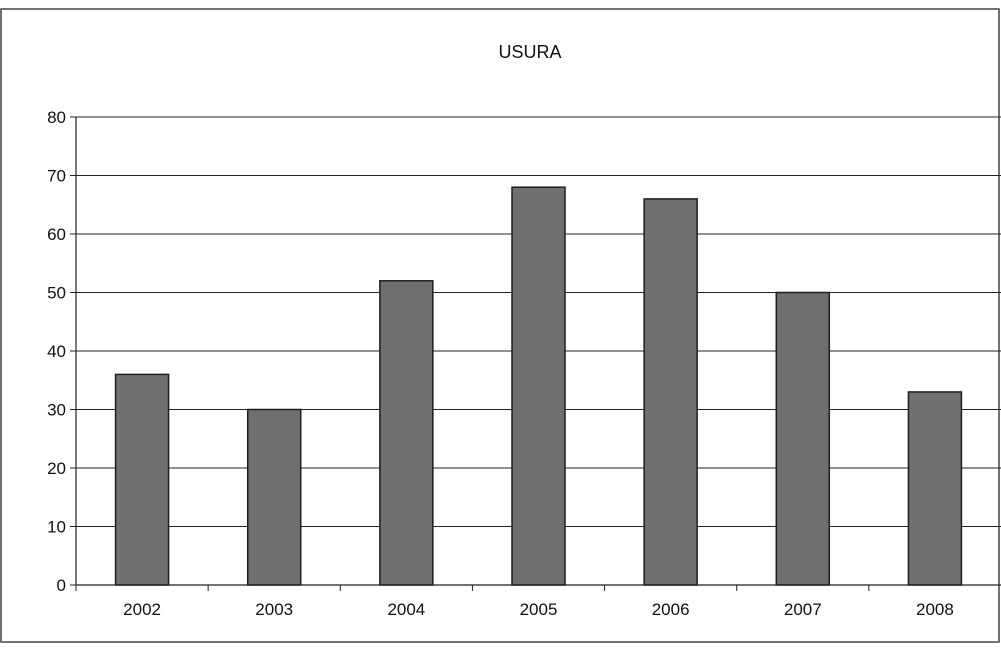 Image resolution: width=1001 pixels, height=649 pixels. What do you see at coordinates (56, 527) in the screenshot?
I see `y-tick-label-10: 10` at bounding box center [56, 527].